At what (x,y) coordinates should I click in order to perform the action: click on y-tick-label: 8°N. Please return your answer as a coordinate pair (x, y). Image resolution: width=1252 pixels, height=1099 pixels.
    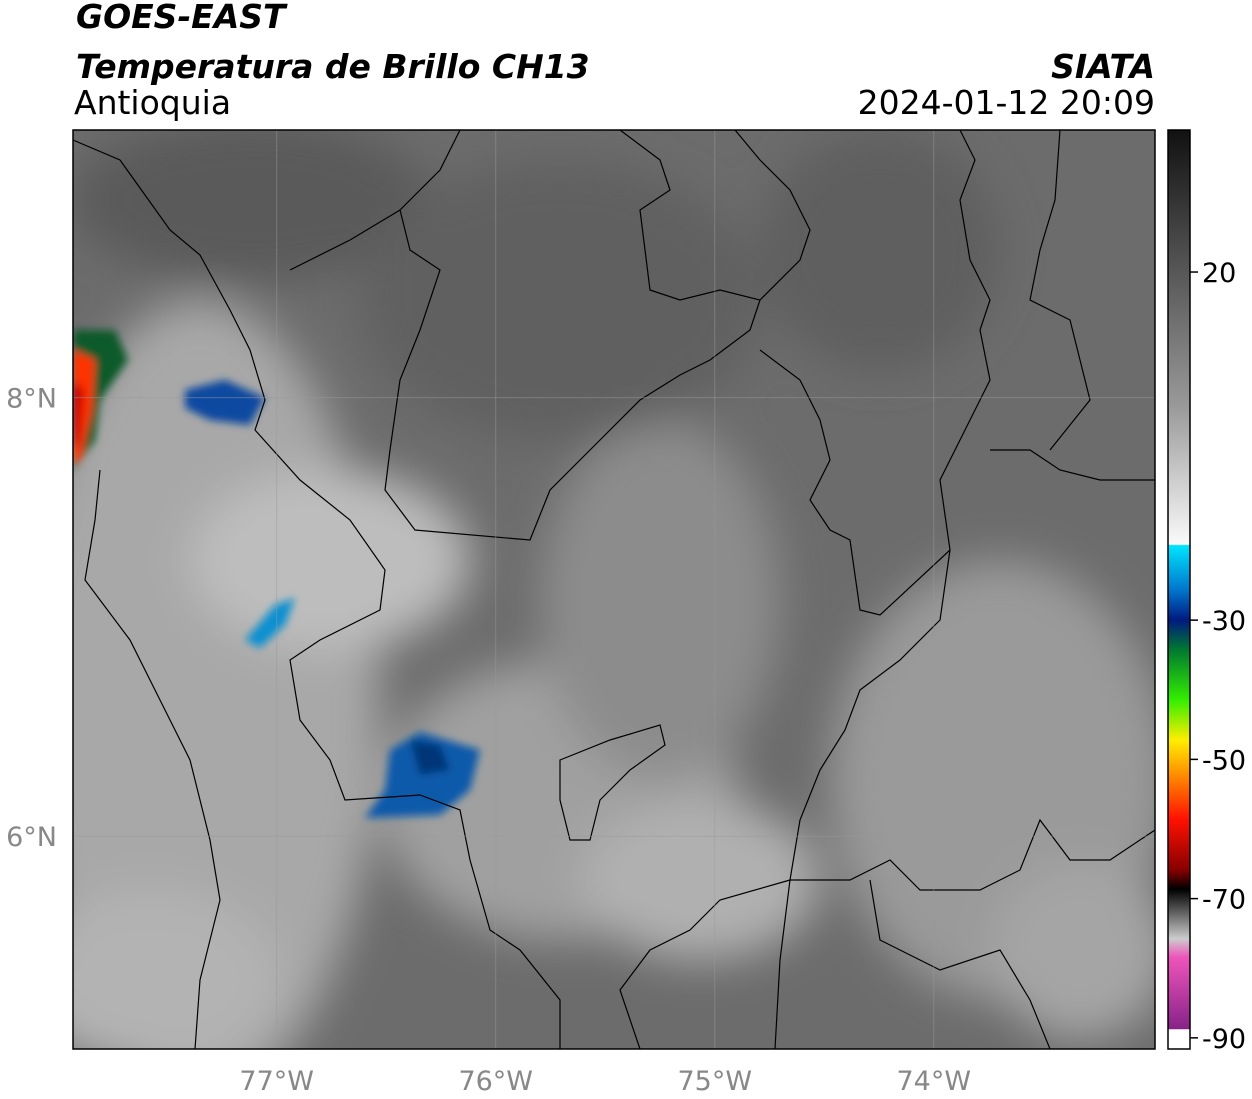
    Looking at the image, I should click on (31, 399).